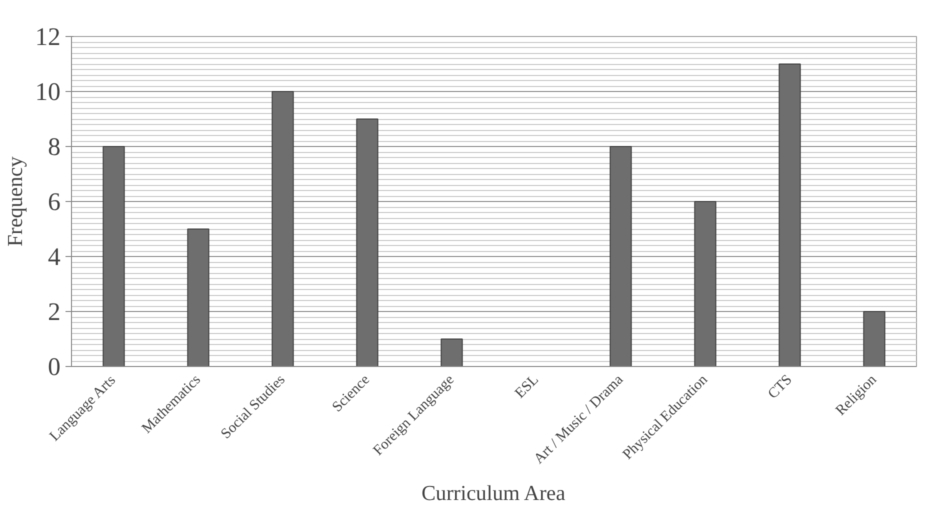  What do you see at coordinates (47, 37) in the screenshot?
I see `y-tick-label: 12` at bounding box center [47, 37].